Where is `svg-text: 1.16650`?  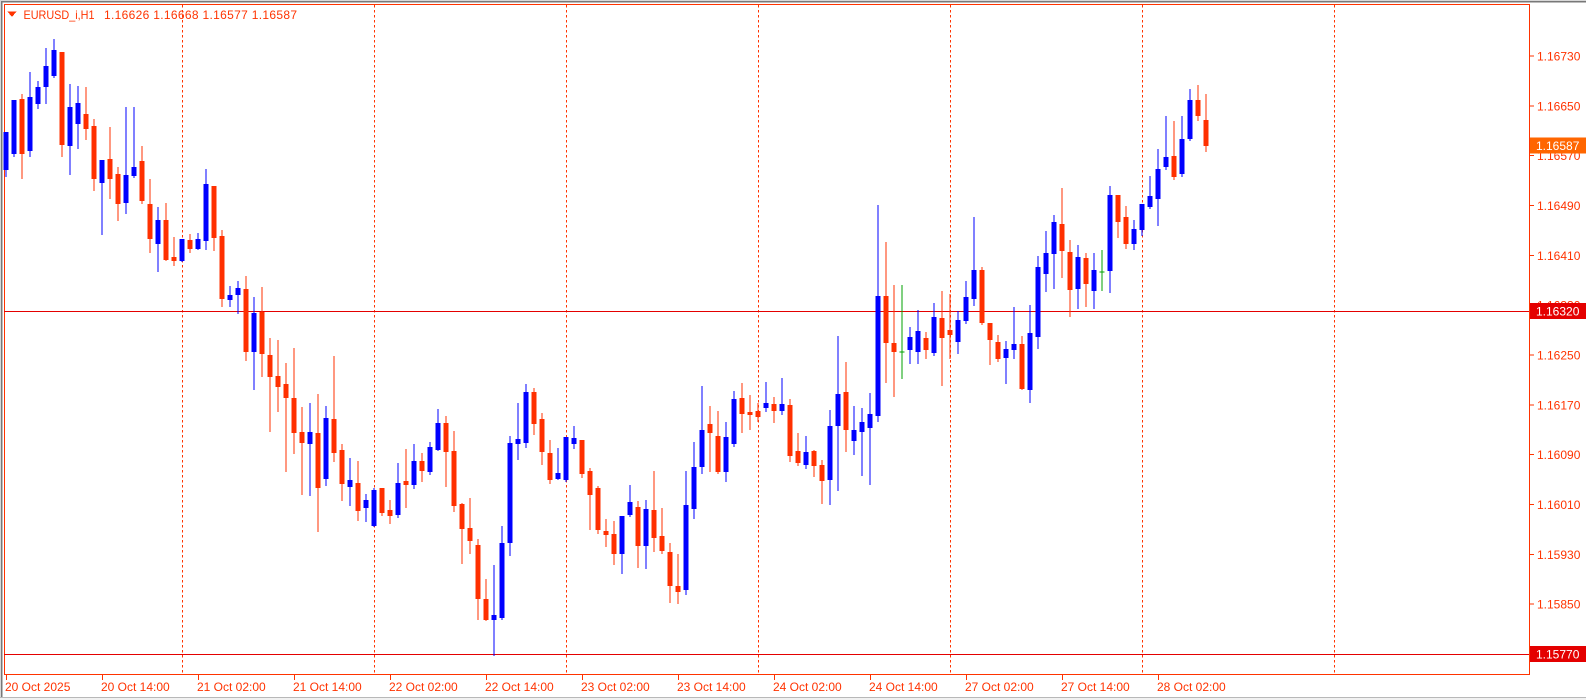
svg-text: 1.16650 is located at coordinates (1559, 106).